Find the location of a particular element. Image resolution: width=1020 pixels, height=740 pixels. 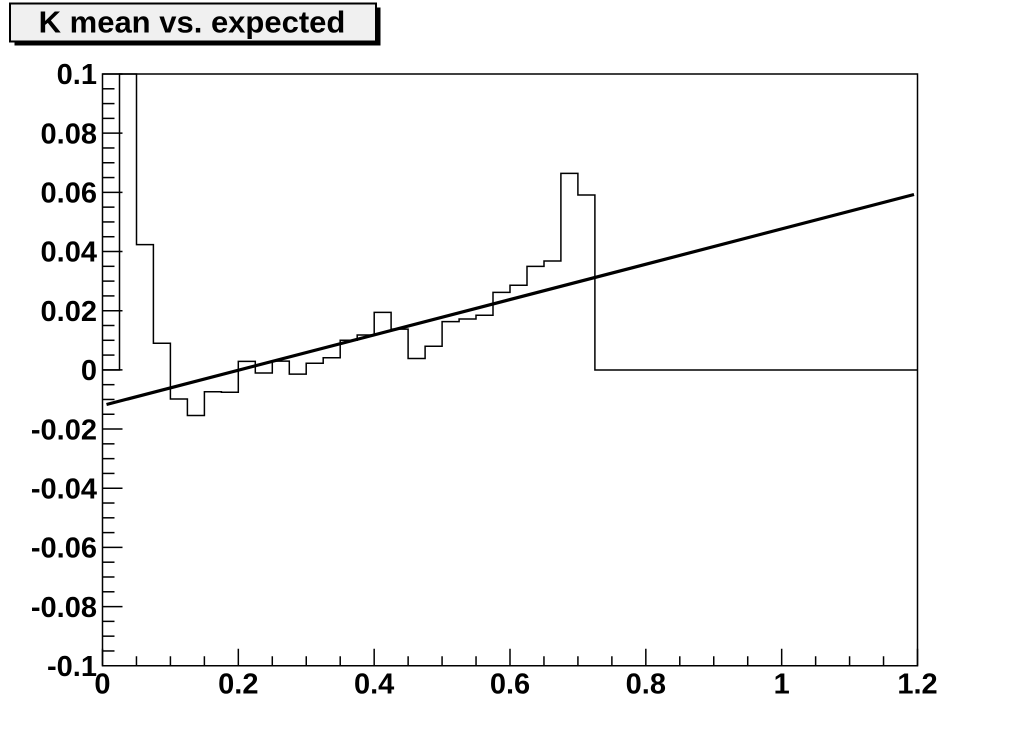

svg-text: 0.2 is located at coordinates (238, 685).